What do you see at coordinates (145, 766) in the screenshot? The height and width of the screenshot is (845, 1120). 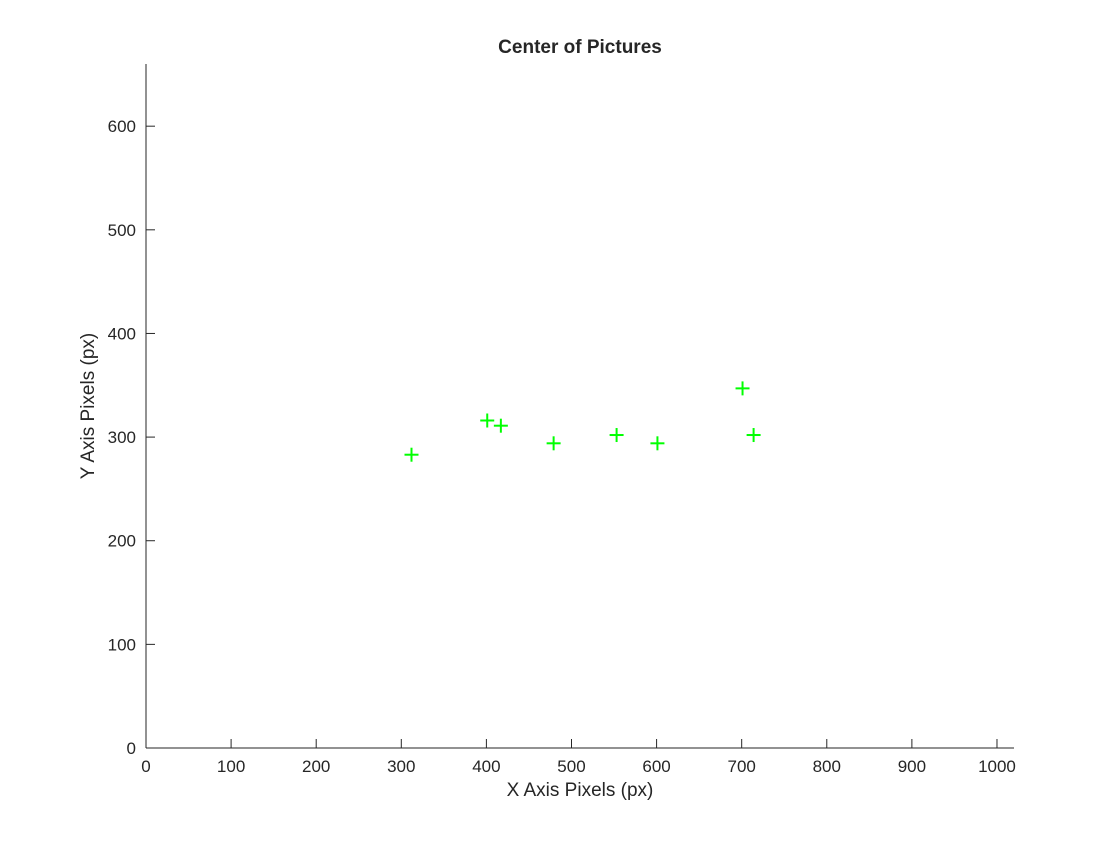 I see `x-tick-label: 0` at bounding box center [145, 766].